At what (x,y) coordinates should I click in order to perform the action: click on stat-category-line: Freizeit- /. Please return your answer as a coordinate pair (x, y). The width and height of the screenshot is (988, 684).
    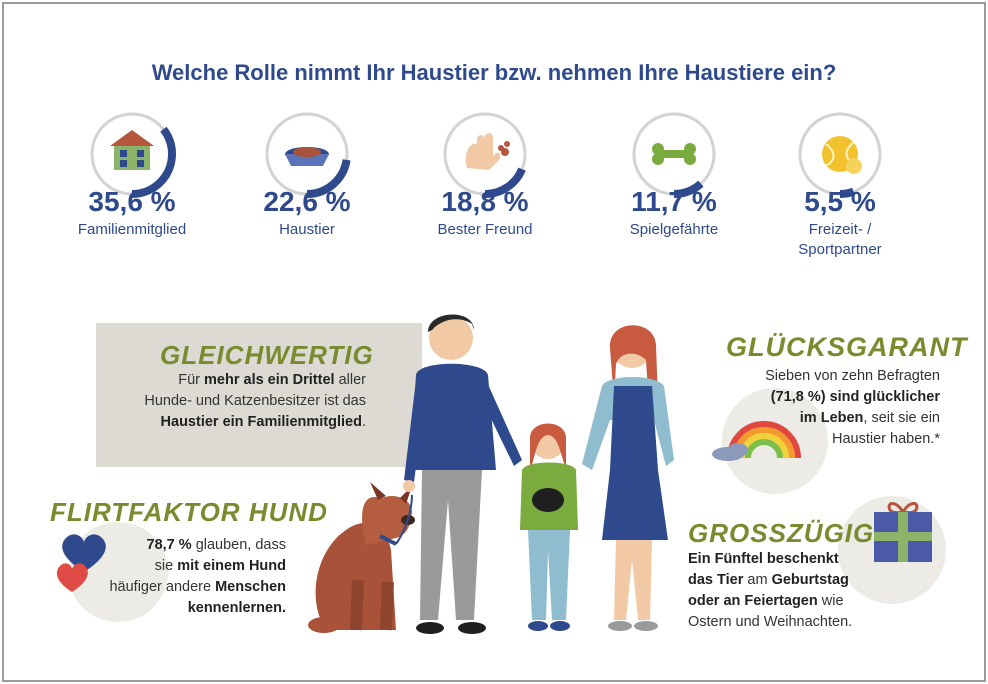
    Looking at the image, I should click on (840, 229).